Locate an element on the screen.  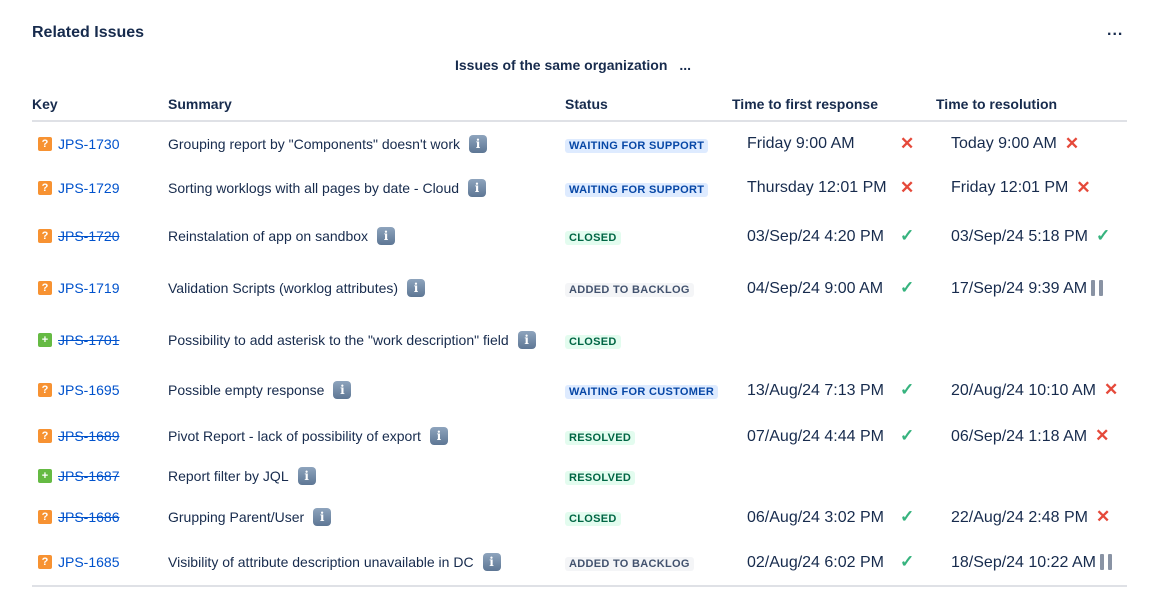
first-response-time: 07/Aug/24 4:44 PM is located at coordinates (815, 436).